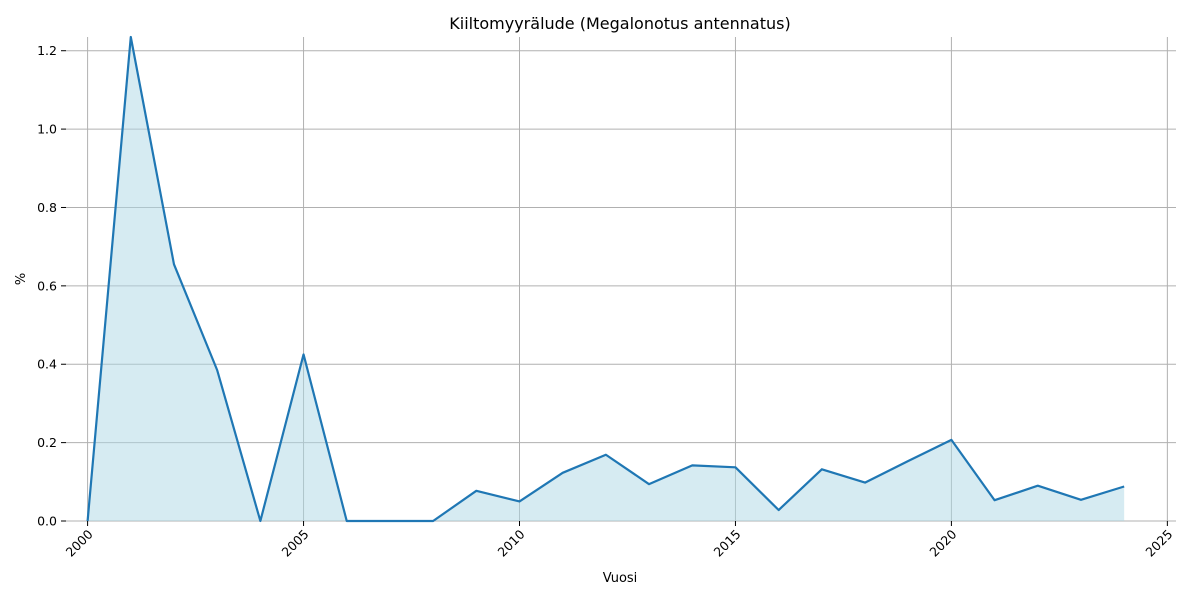 This screenshot has height=600, width=1200. I want to click on x-tick-label: 2025, so click(1158, 543).